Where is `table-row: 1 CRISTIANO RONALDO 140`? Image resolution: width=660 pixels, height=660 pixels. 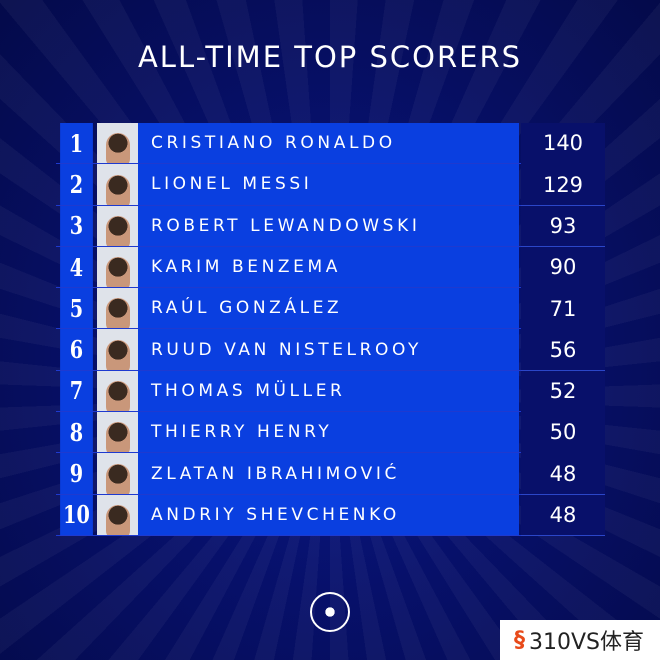 table-row: 1 CRISTIANO RONALDO 140 is located at coordinates (330, 144).